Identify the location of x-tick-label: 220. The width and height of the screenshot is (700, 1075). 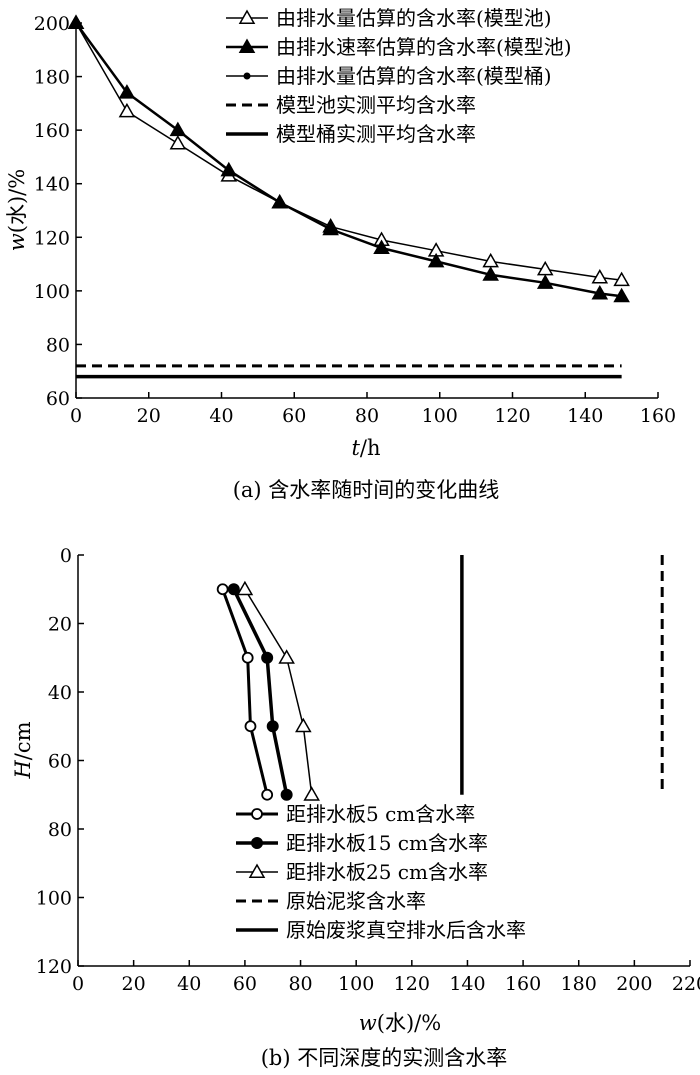
(686, 984).